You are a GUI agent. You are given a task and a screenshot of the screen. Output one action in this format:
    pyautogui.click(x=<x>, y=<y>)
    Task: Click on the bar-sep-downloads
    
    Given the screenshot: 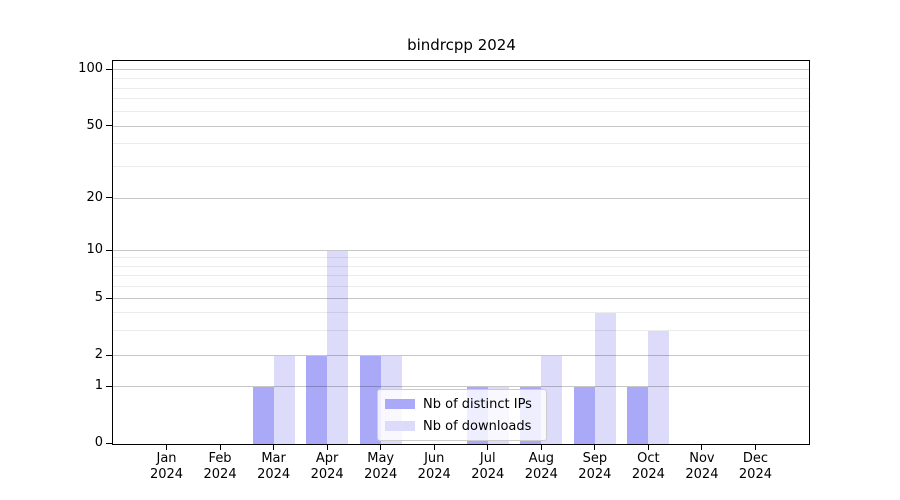 What is the action you would take?
    pyautogui.click(x=605, y=378)
    